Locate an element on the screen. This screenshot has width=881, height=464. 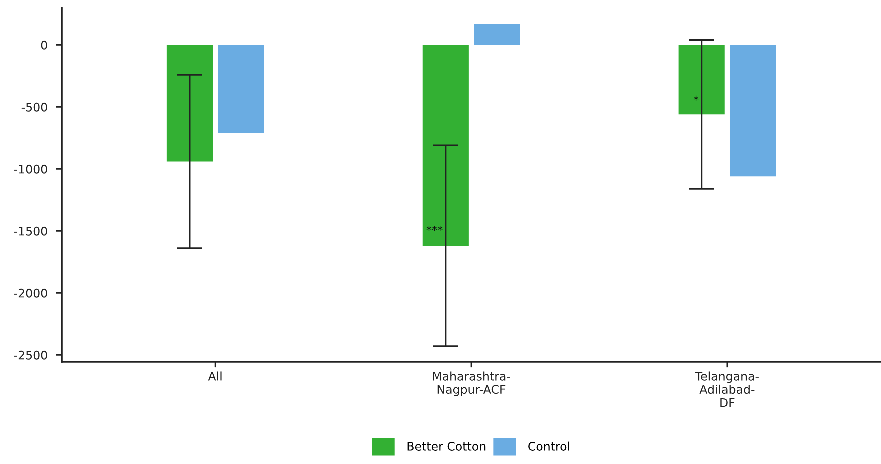
y-tick-label: 0 is located at coordinates (44, 45).